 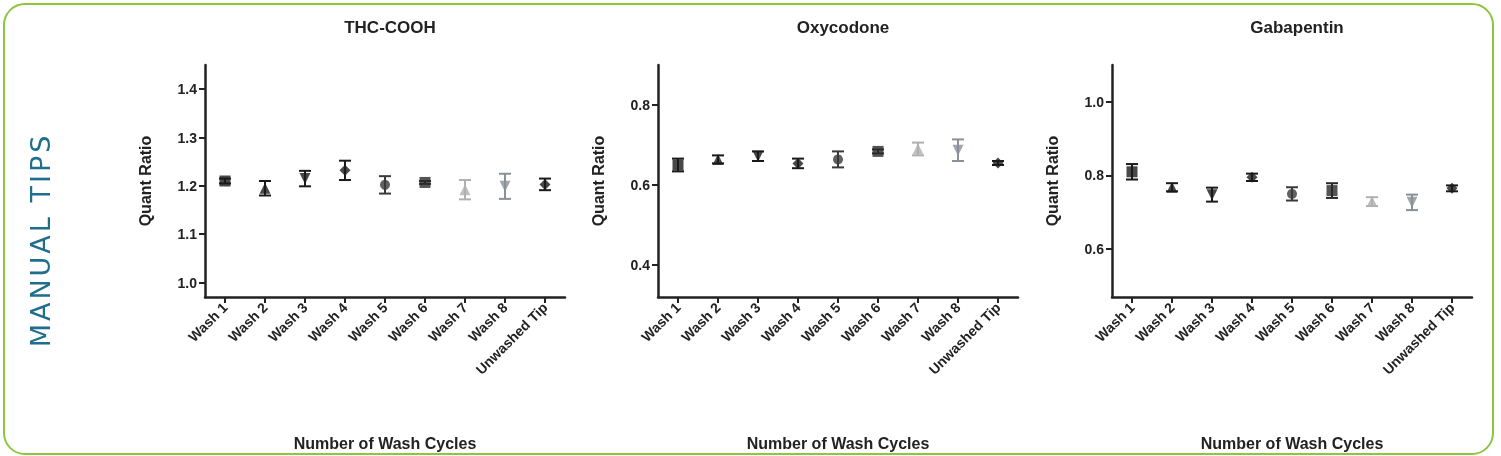 I want to click on y-tick-label: 1.4, so click(x=187, y=89).